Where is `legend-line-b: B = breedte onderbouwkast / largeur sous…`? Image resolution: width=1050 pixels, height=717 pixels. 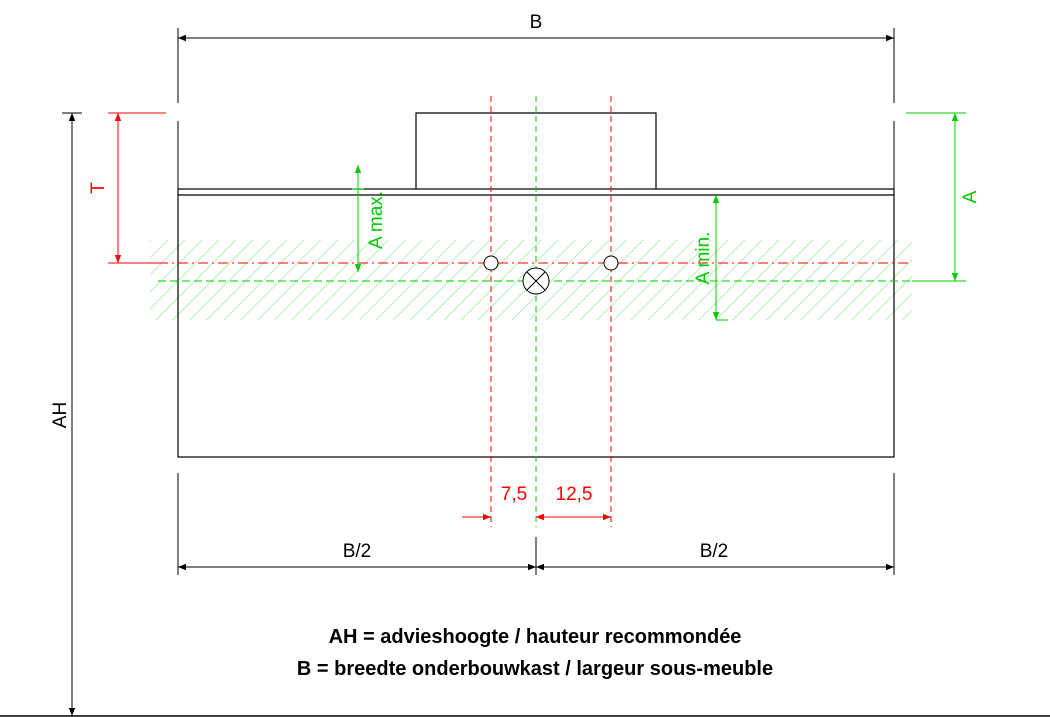 legend-line-b: B = breedte onderbouwkast / largeur sous… is located at coordinates (535, 669).